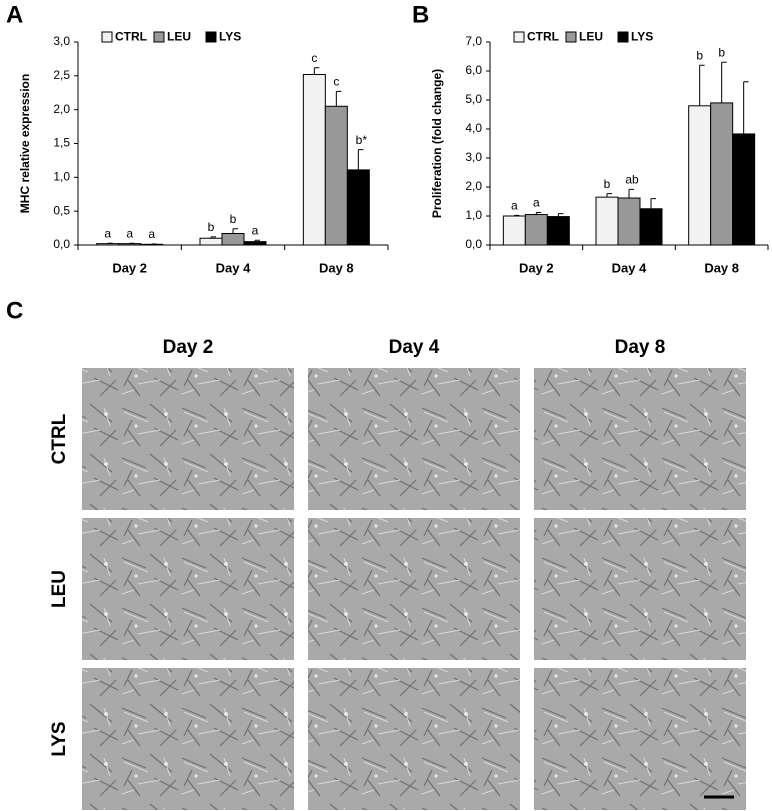  What do you see at coordinates (25, 143) in the screenshot?
I see `y-axis-label: MHC relative expression` at bounding box center [25, 143].